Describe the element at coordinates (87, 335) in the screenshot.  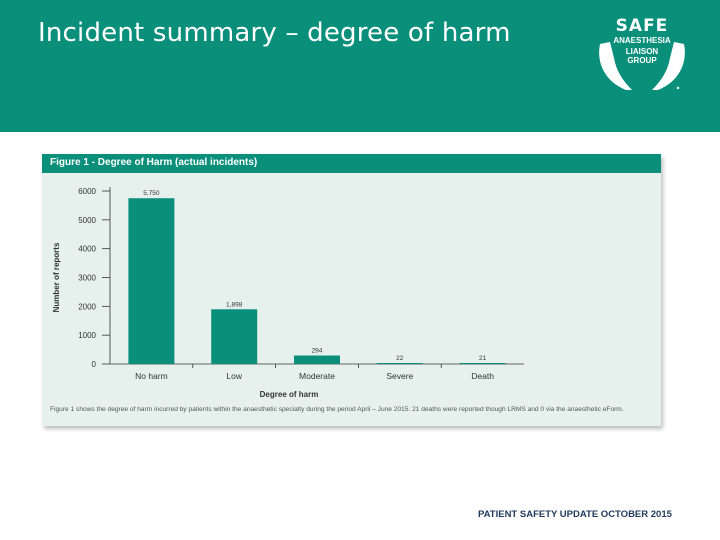
I see `y-tick-label: 1000` at that location.